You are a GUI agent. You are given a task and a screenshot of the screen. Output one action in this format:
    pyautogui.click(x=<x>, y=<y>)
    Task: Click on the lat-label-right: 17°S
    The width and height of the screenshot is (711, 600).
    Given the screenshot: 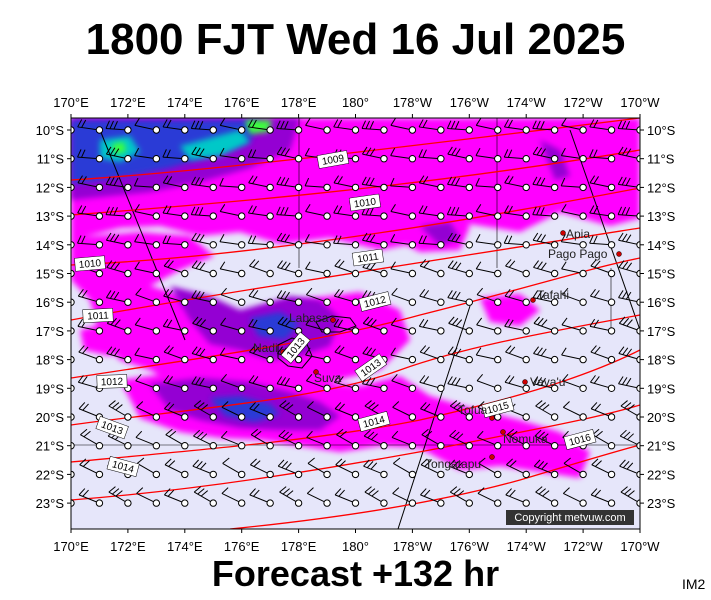 What is the action you would take?
    pyautogui.click(x=661, y=331)
    